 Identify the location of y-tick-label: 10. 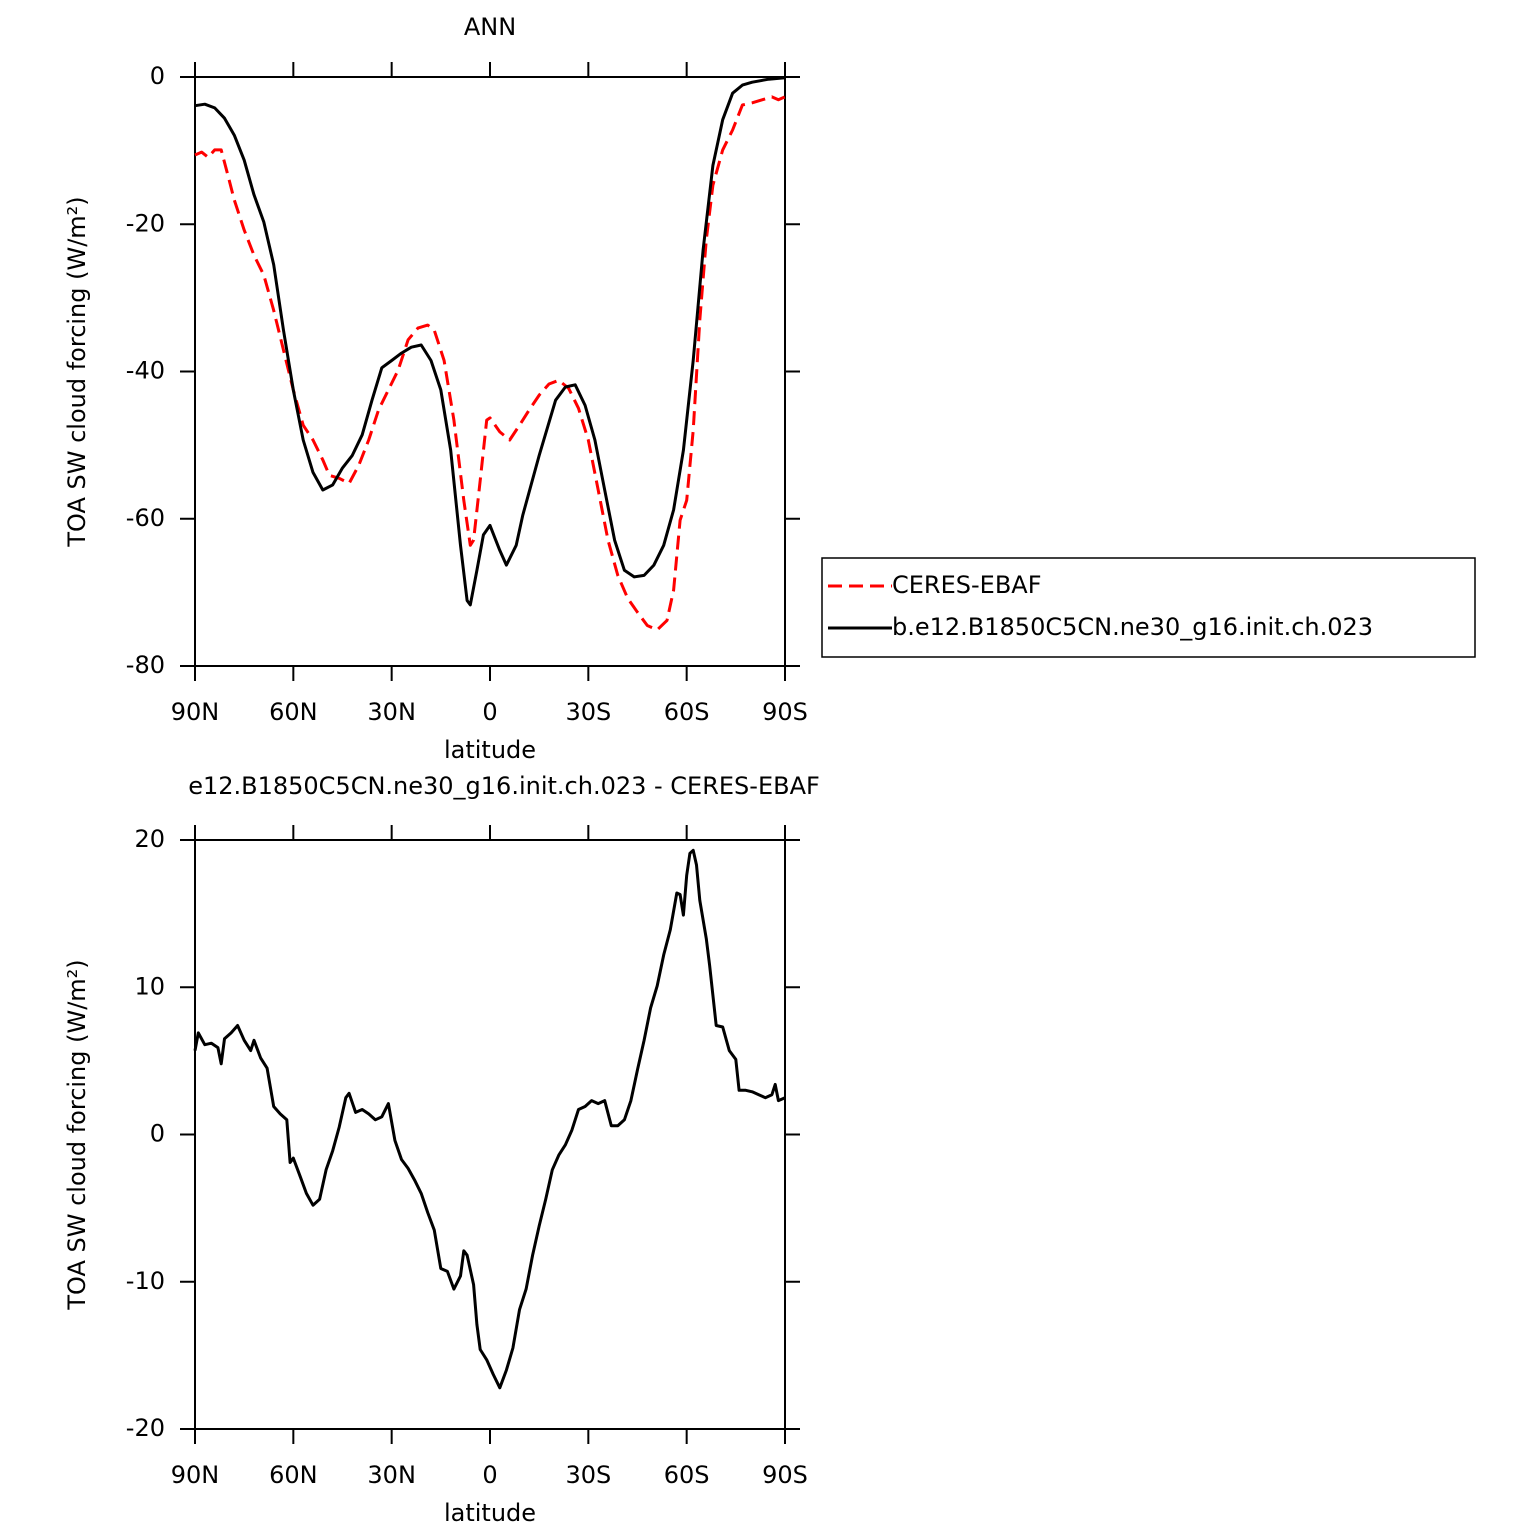
(149, 986).